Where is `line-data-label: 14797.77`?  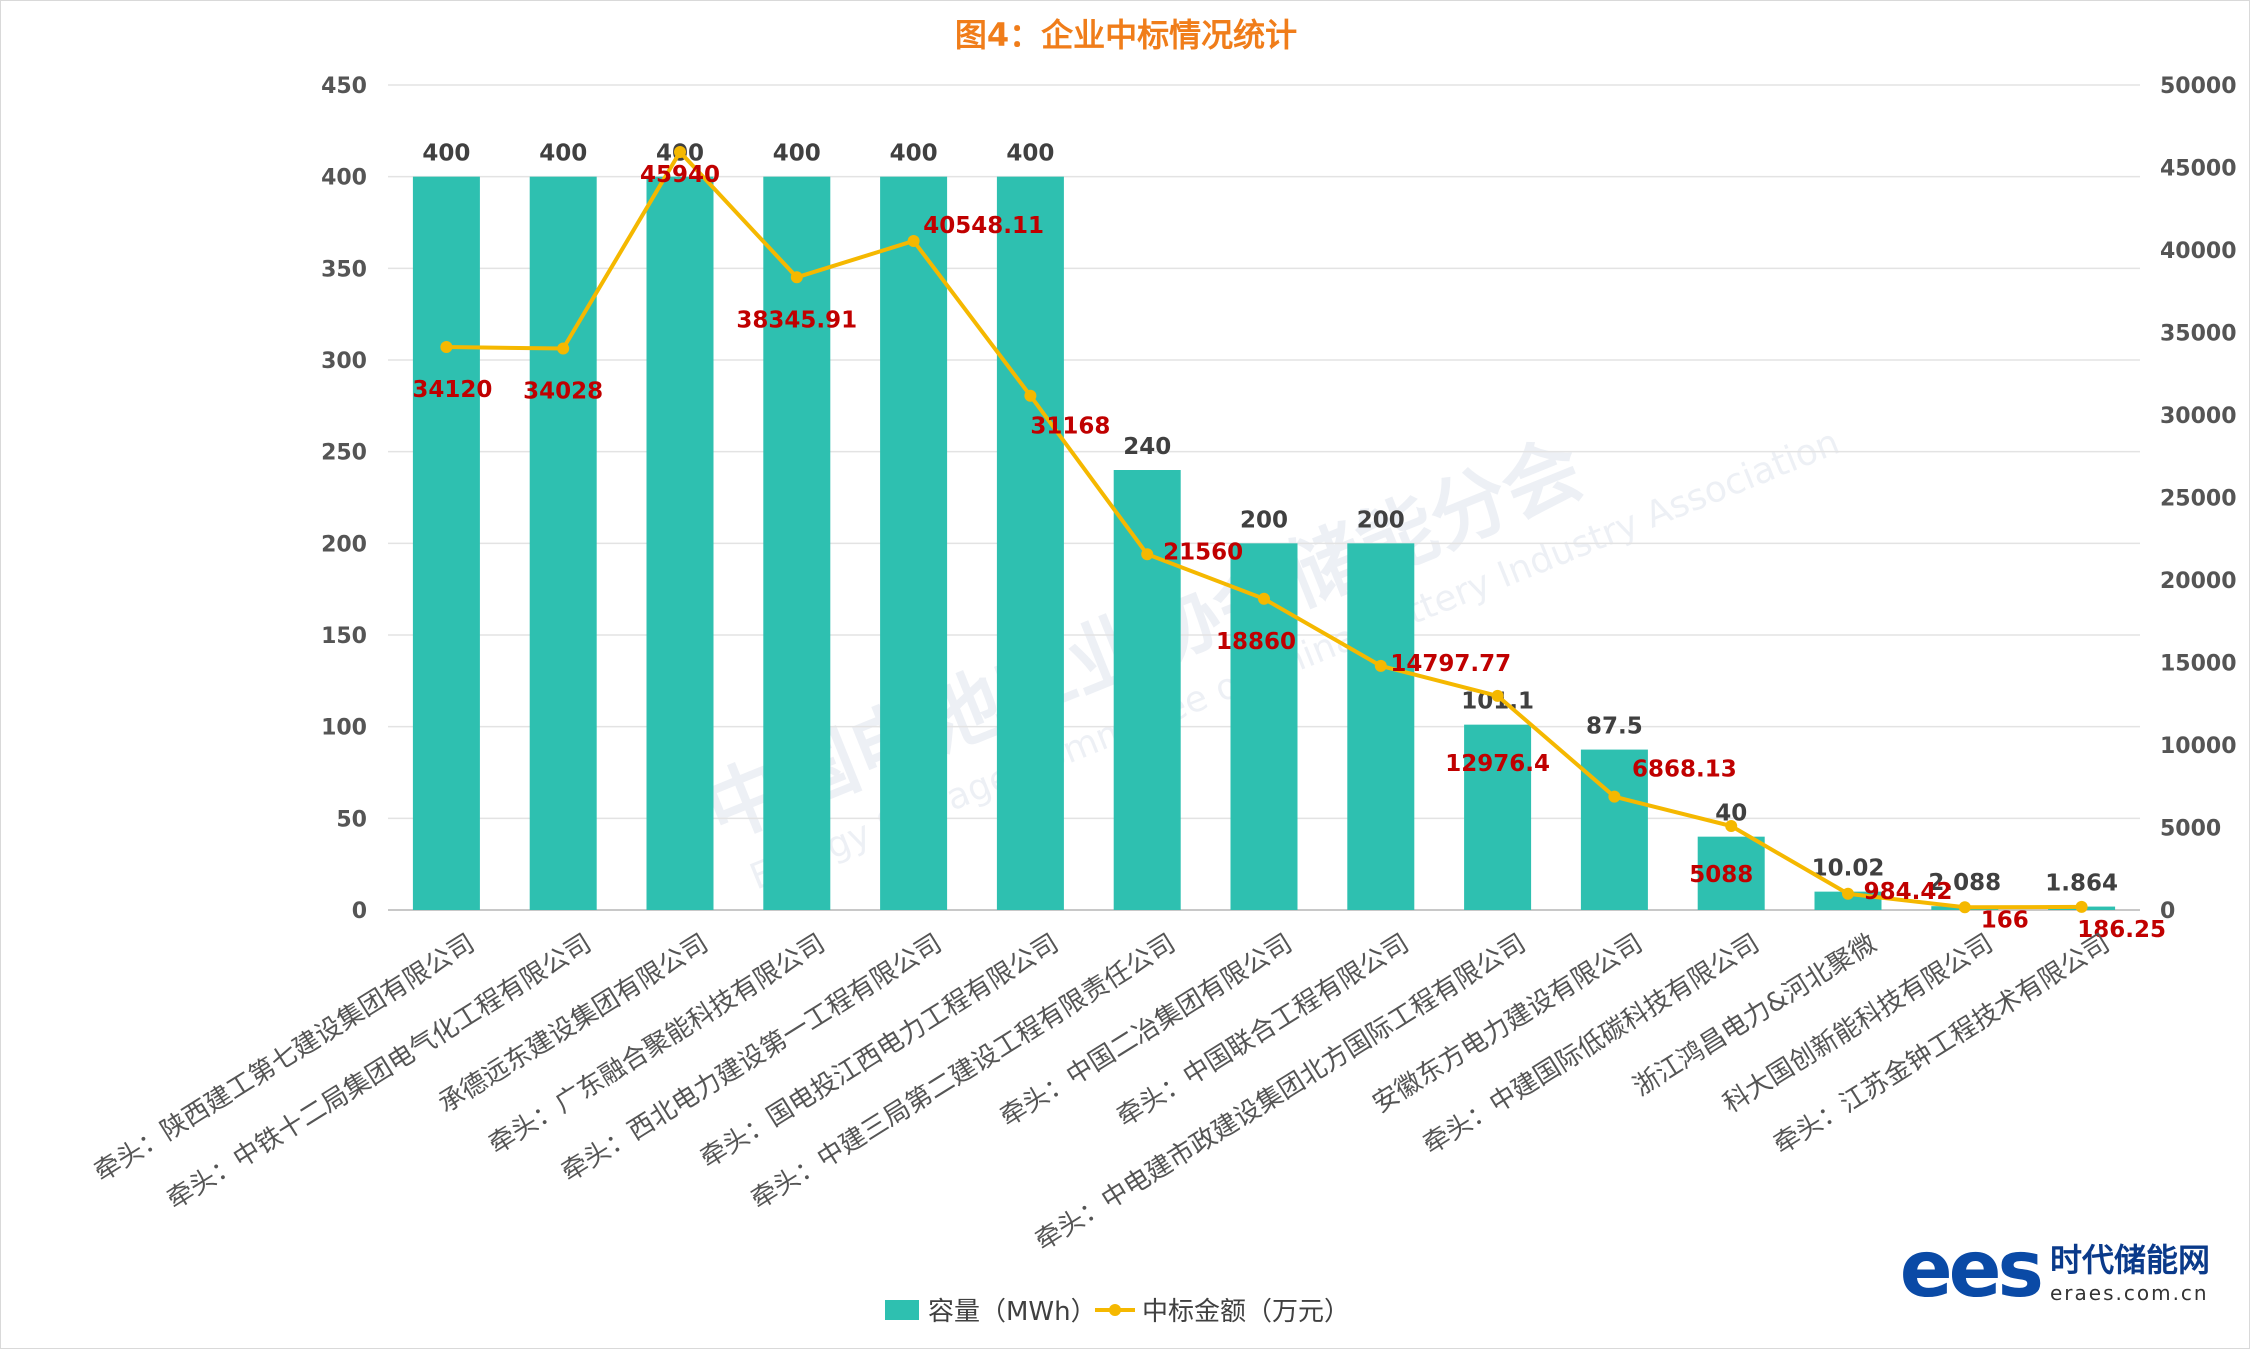
line-data-label: 14797.77 is located at coordinates (1450, 664).